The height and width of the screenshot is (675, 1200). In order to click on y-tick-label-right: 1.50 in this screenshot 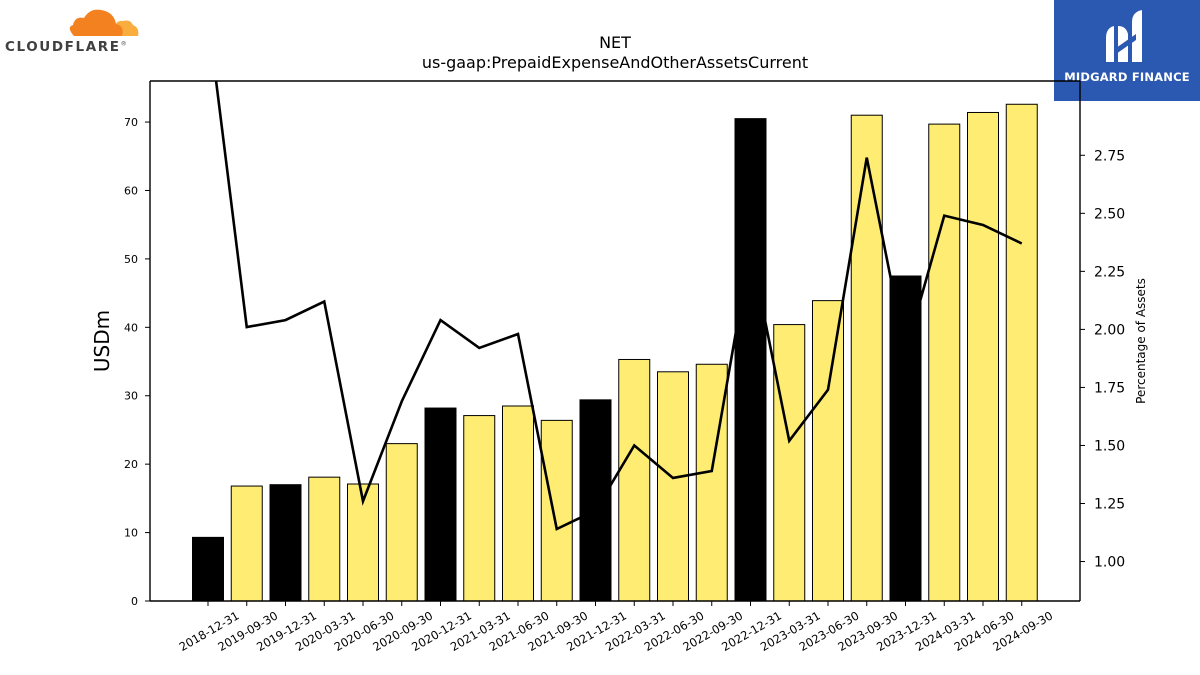, I will do `click(1109, 446)`.